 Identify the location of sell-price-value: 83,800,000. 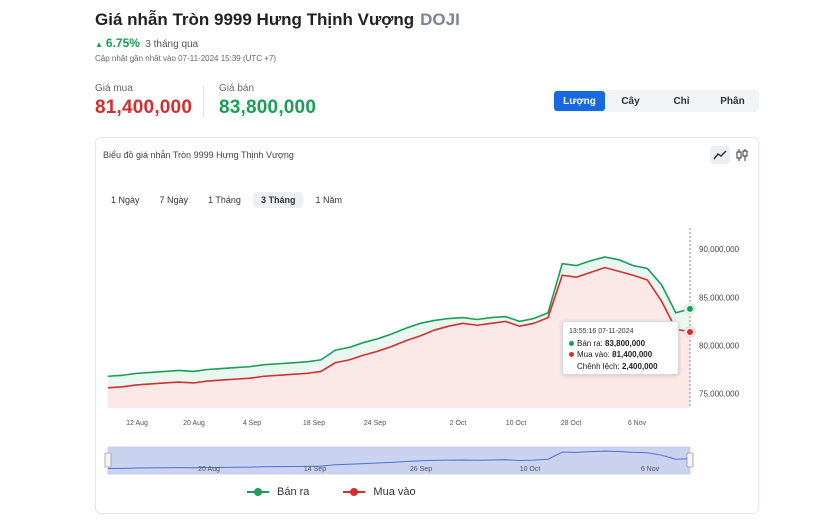
(268, 107).